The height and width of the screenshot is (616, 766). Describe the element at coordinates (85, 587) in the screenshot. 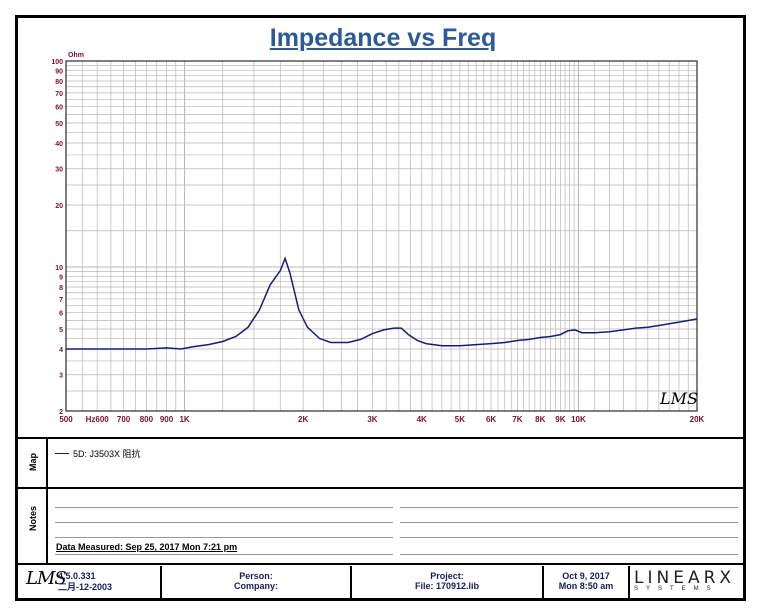

I see `version-date: 二月-12-2003` at that location.